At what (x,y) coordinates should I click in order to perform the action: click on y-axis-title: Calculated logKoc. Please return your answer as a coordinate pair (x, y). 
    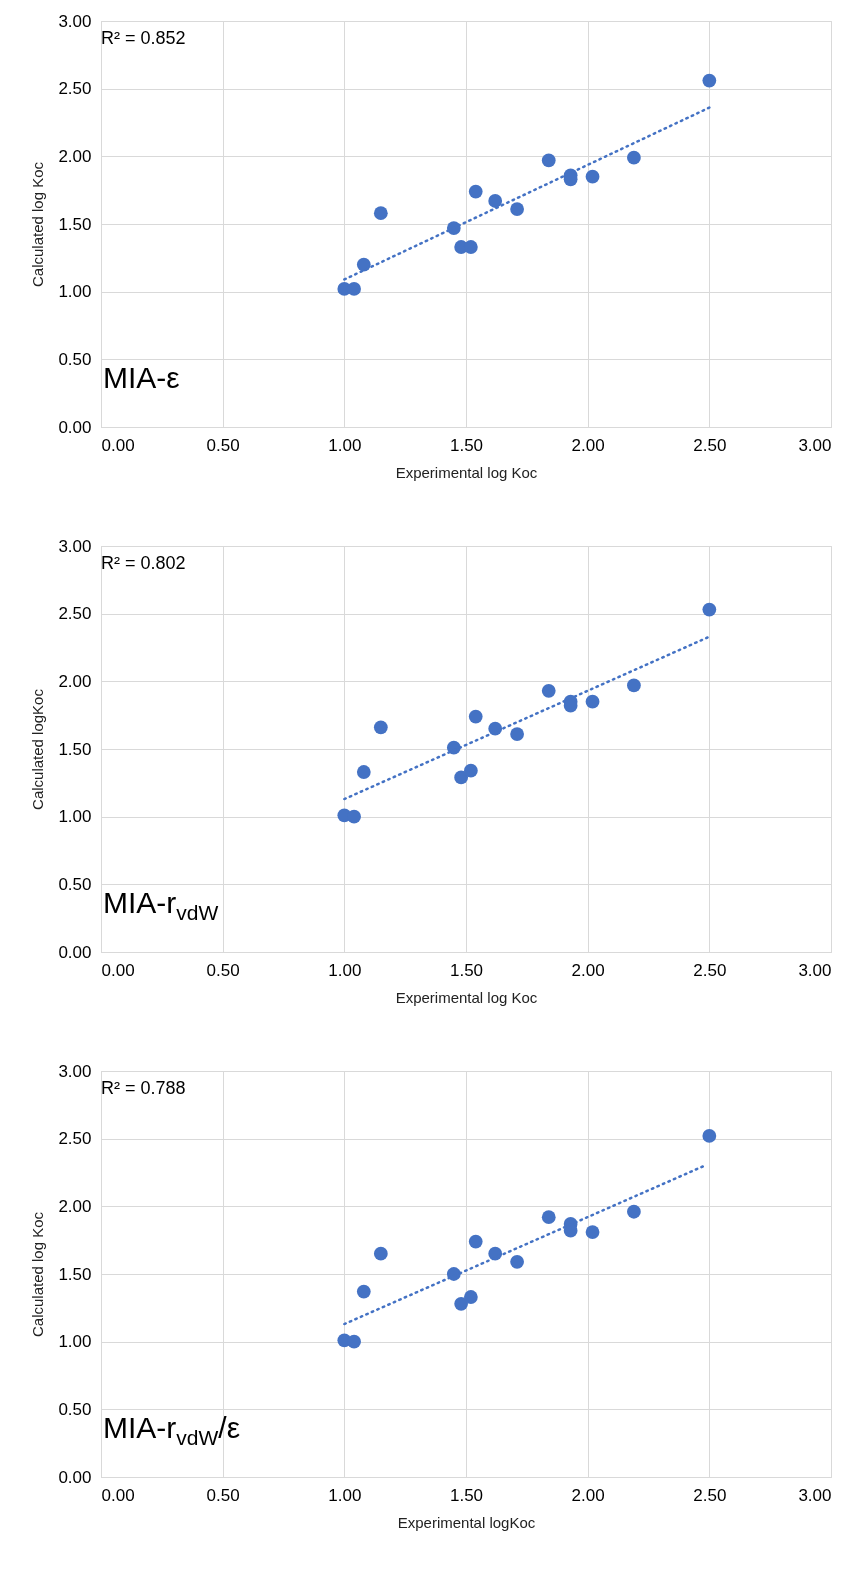
    Looking at the image, I should click on (38, 749).